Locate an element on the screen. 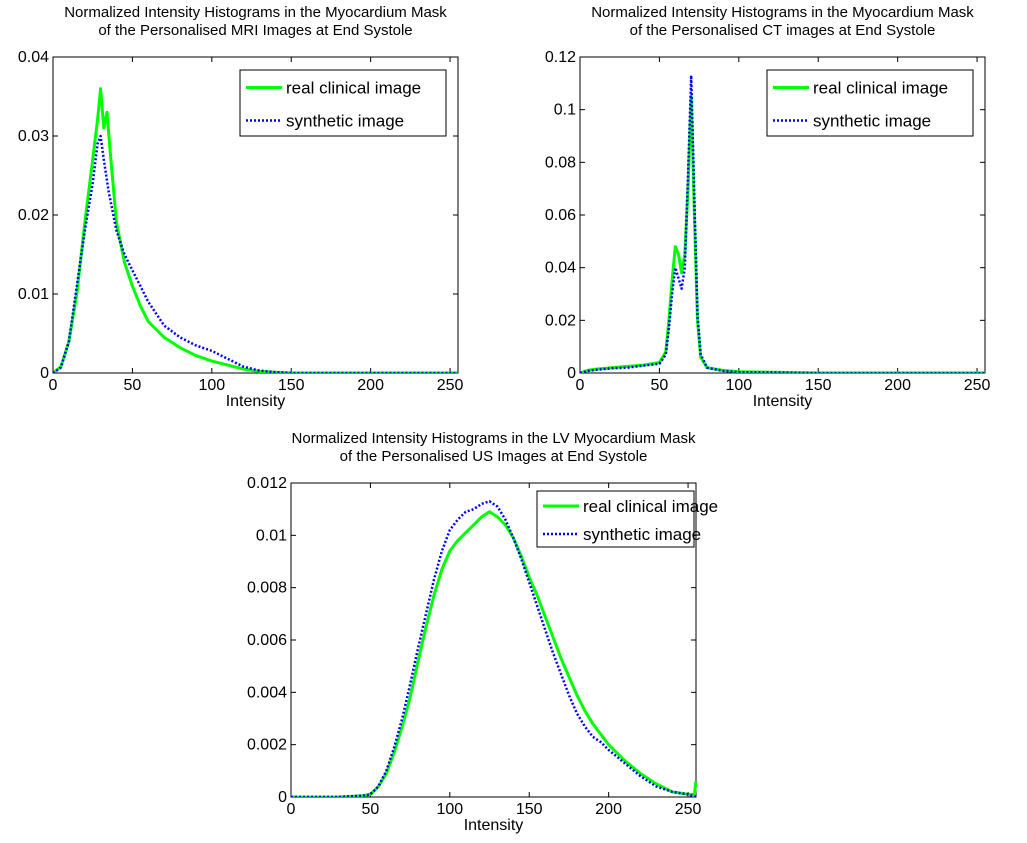 The image size is (1027, 843). y-tick-label: 0.03 is located at coordinates (33, 136).